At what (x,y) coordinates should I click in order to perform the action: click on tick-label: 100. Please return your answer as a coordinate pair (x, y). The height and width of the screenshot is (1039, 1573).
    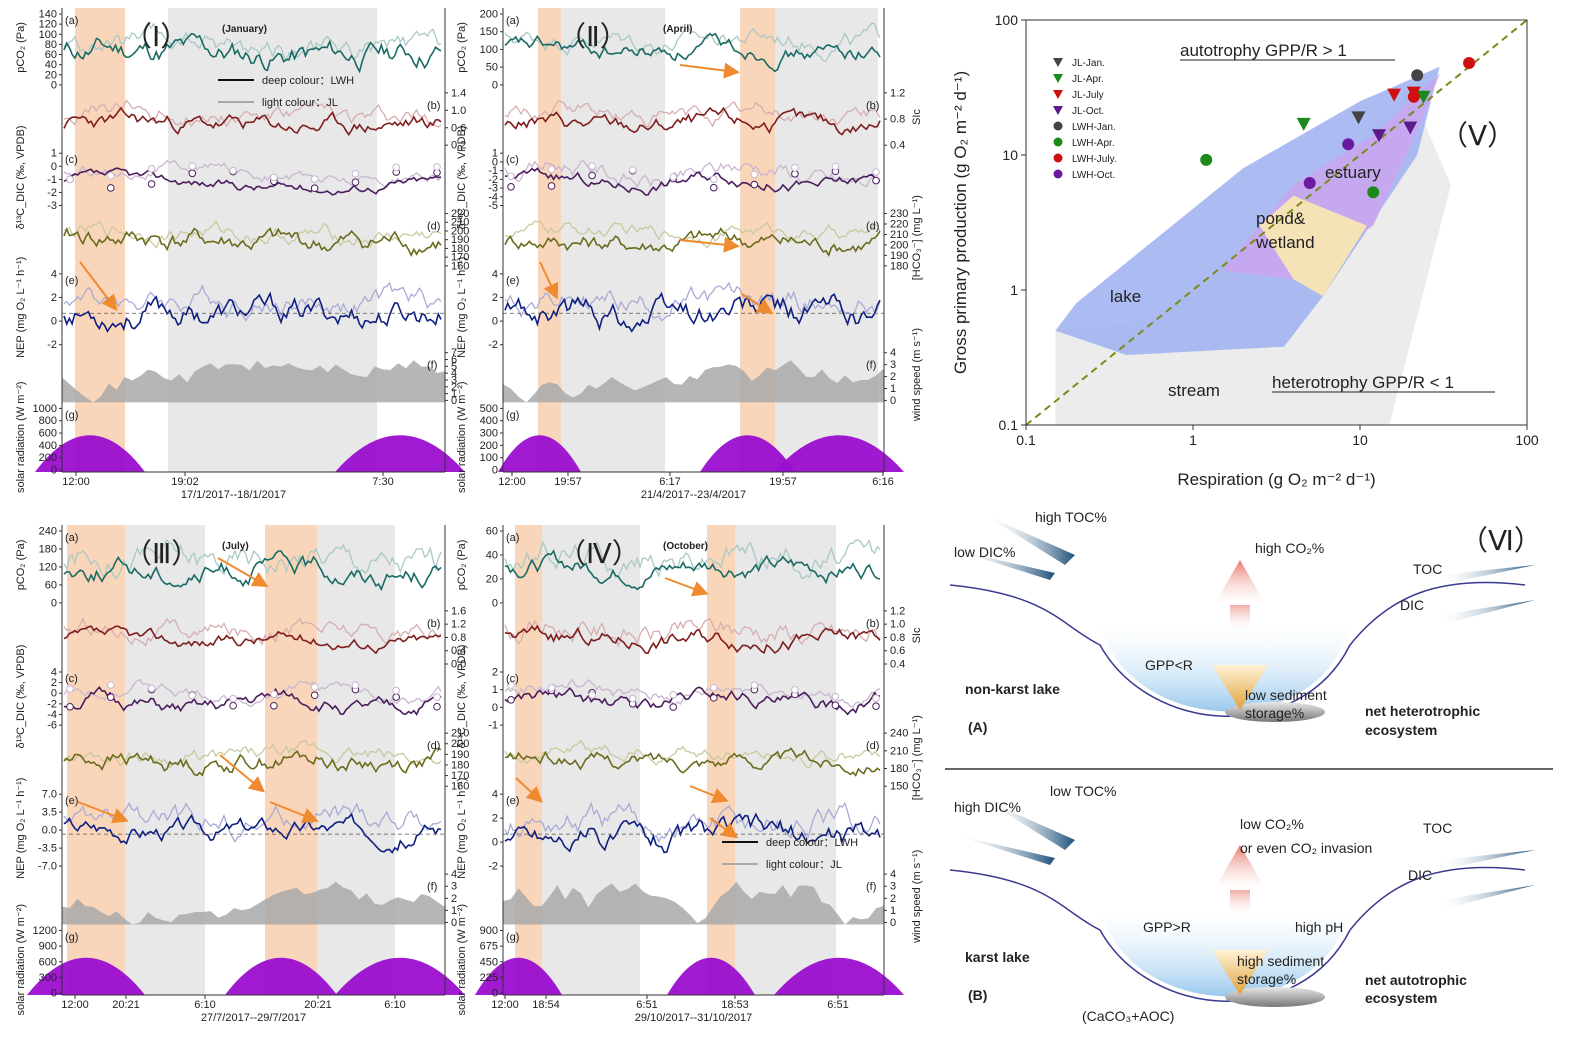
    Looking at the image, I should click on (489, 458).